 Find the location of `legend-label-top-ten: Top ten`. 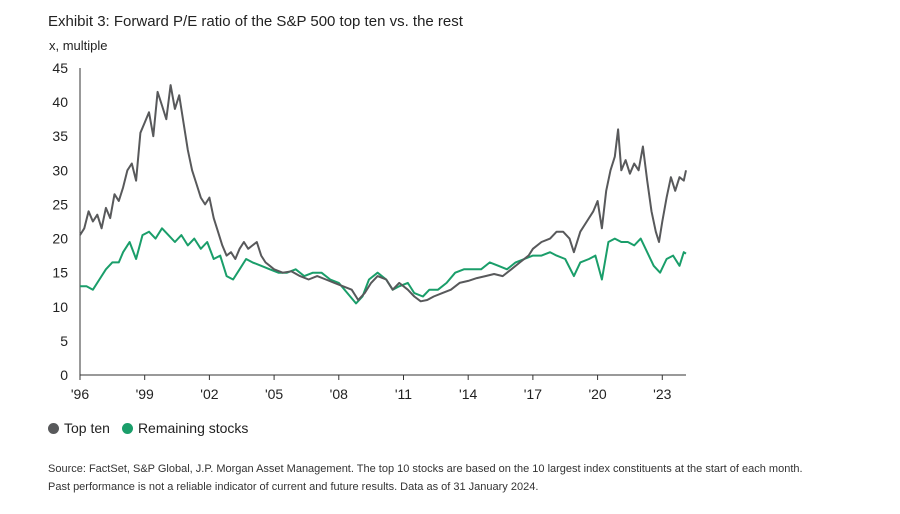

legend-label-top-ten: Top ten is located at coordinates (87, 428).